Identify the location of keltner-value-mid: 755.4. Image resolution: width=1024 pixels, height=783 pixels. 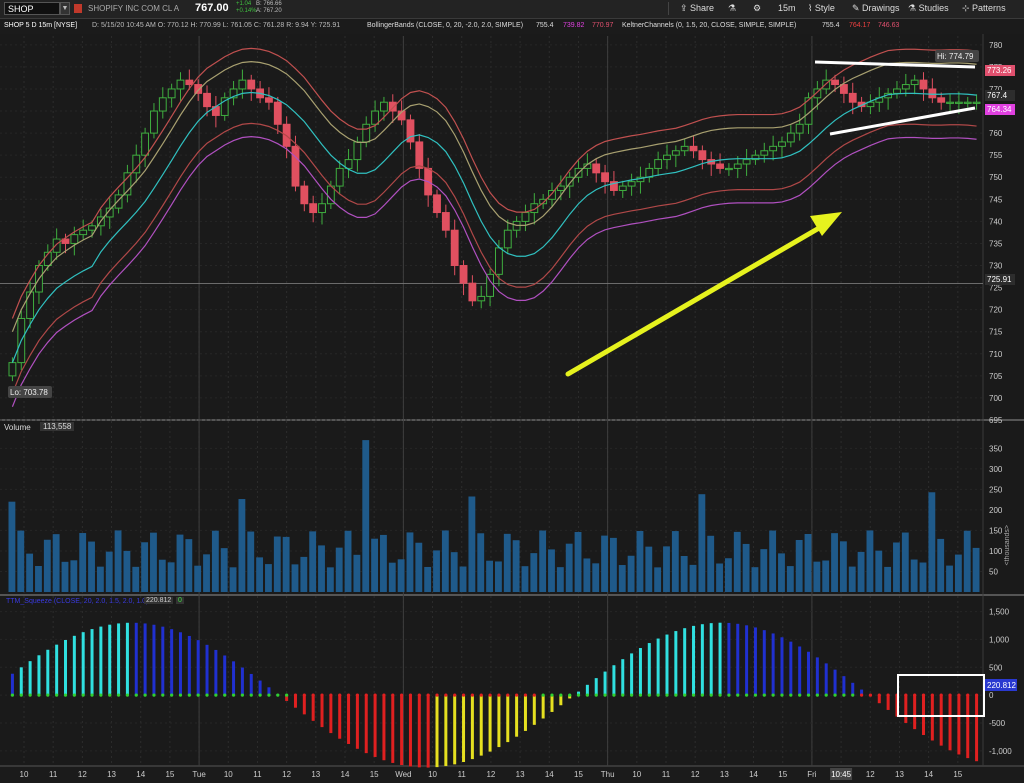
(831, 25).